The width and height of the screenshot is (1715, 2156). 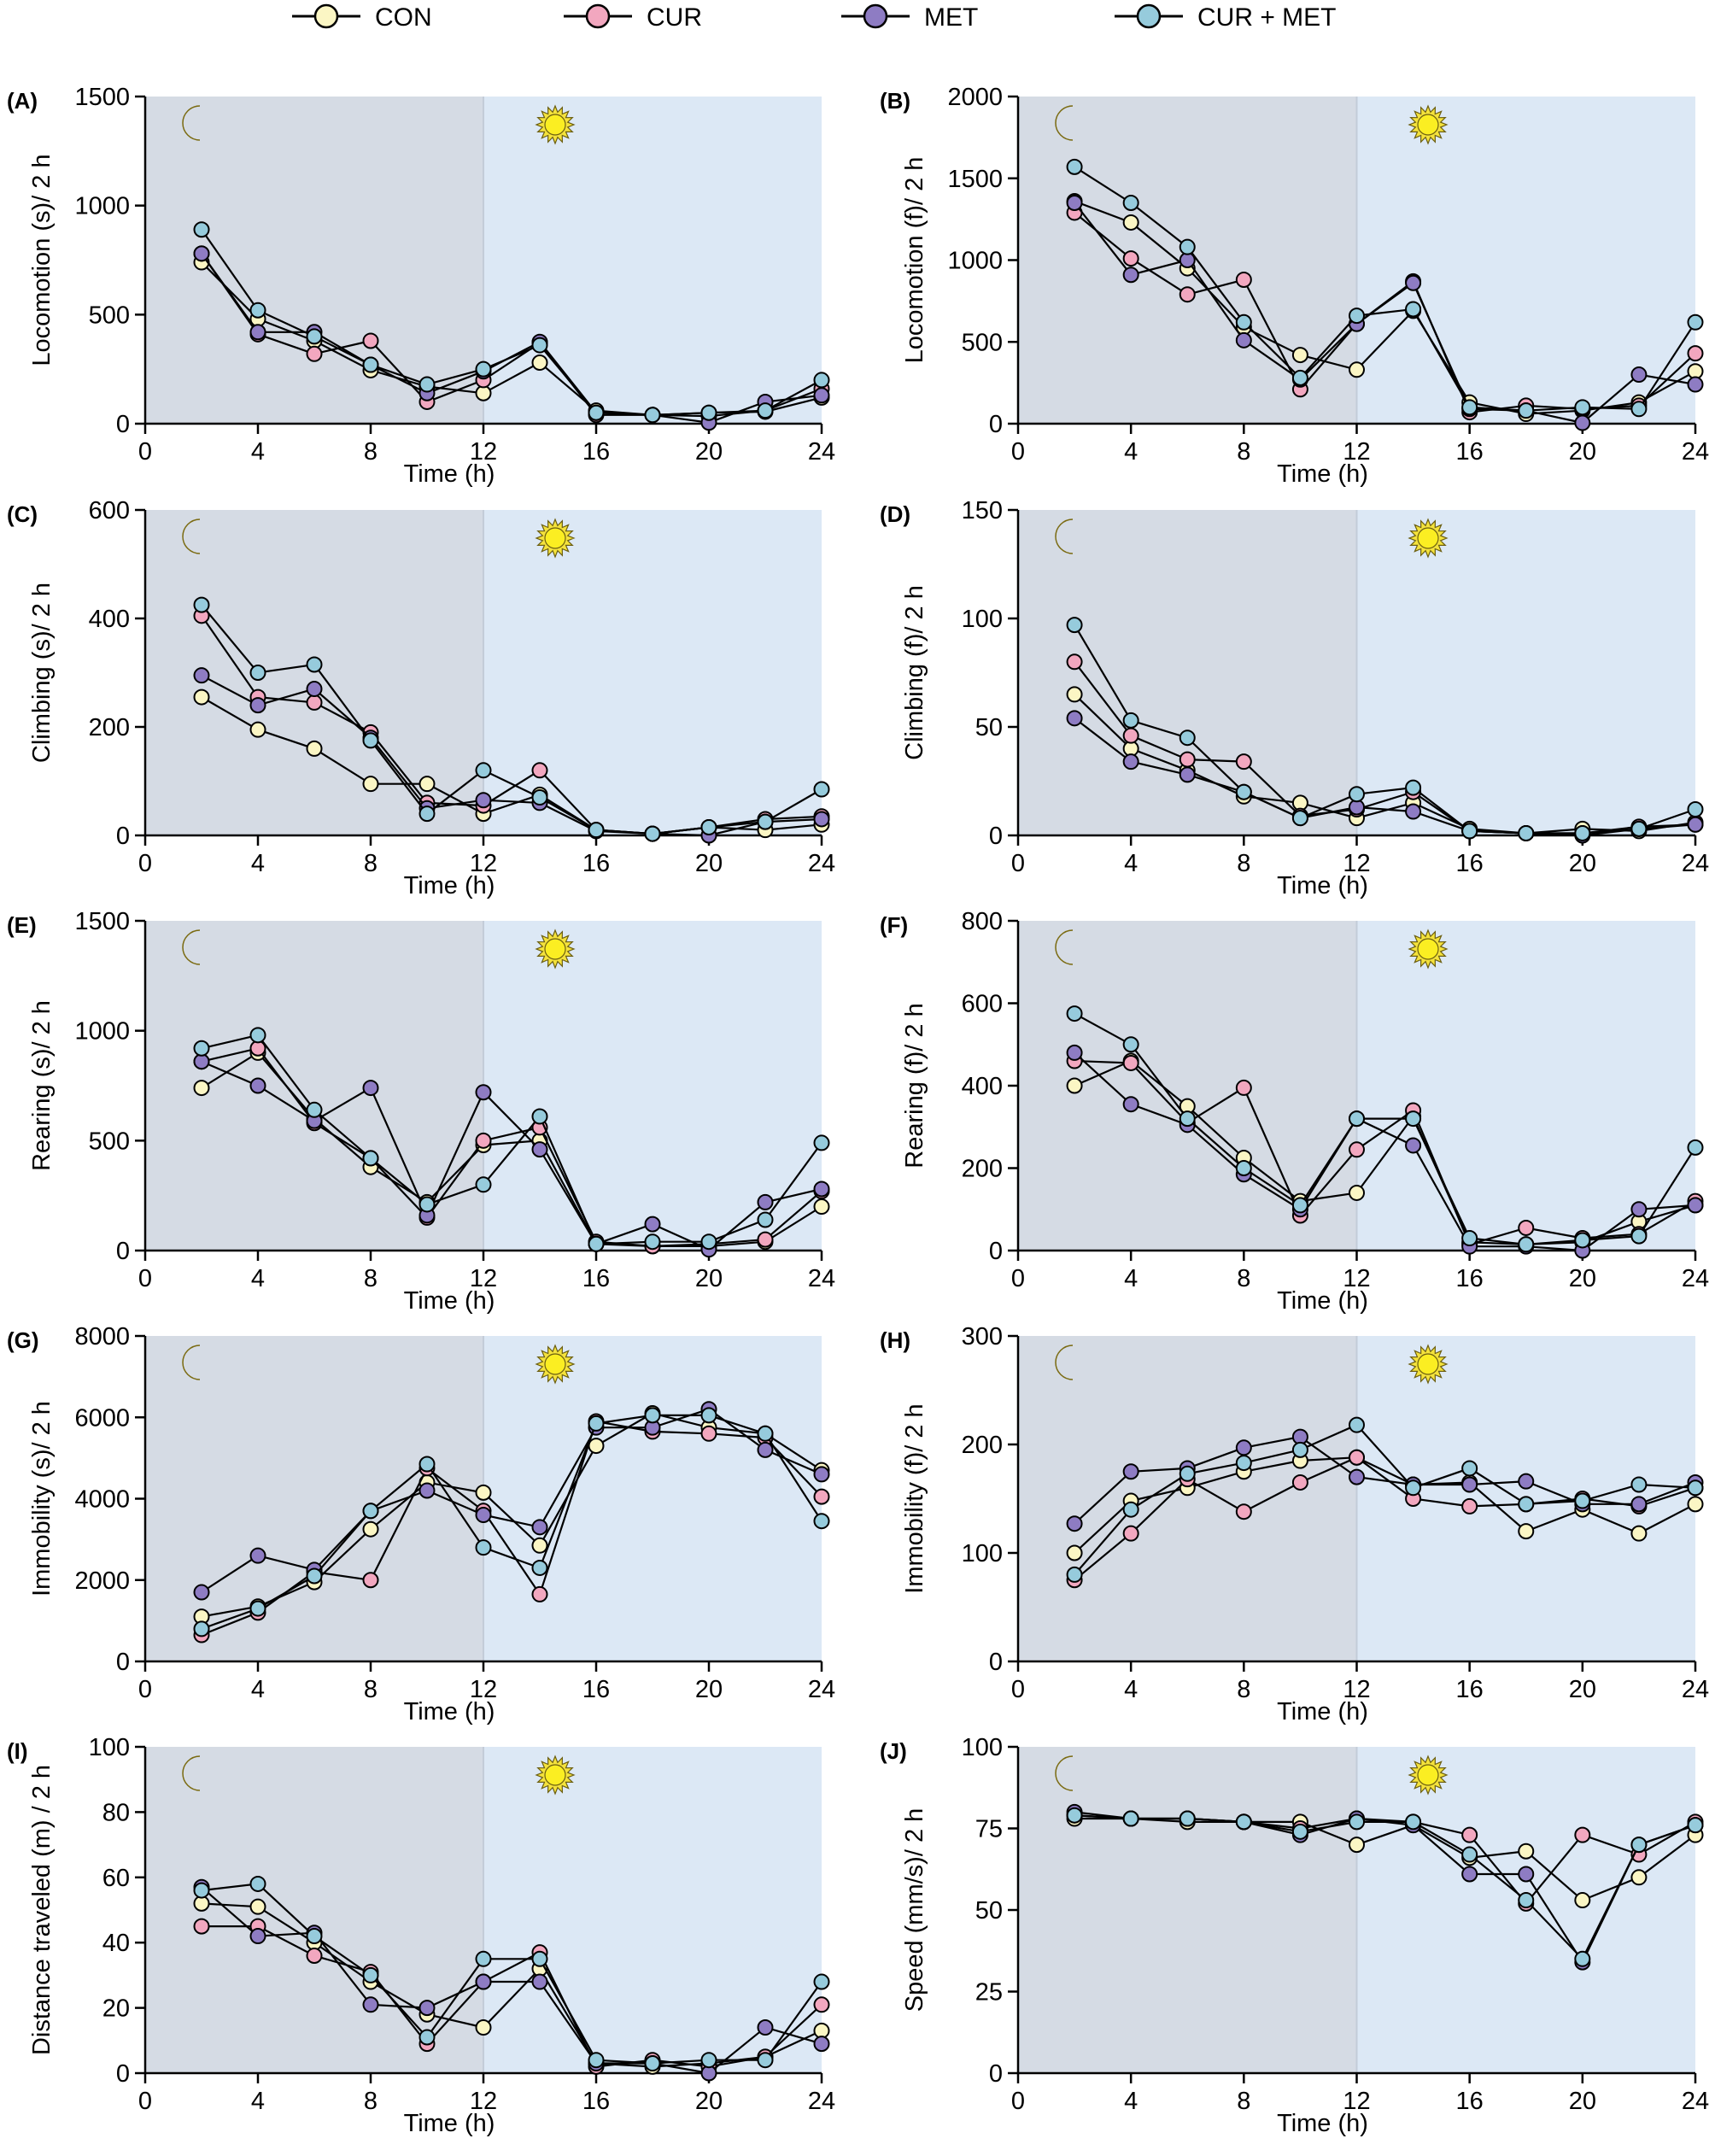 What do you see at coordinates (42, 1499) in the screenshot?
I see `y-axis-label: Immobility (s)/ 2 h` at bounding box center [42, 1499].